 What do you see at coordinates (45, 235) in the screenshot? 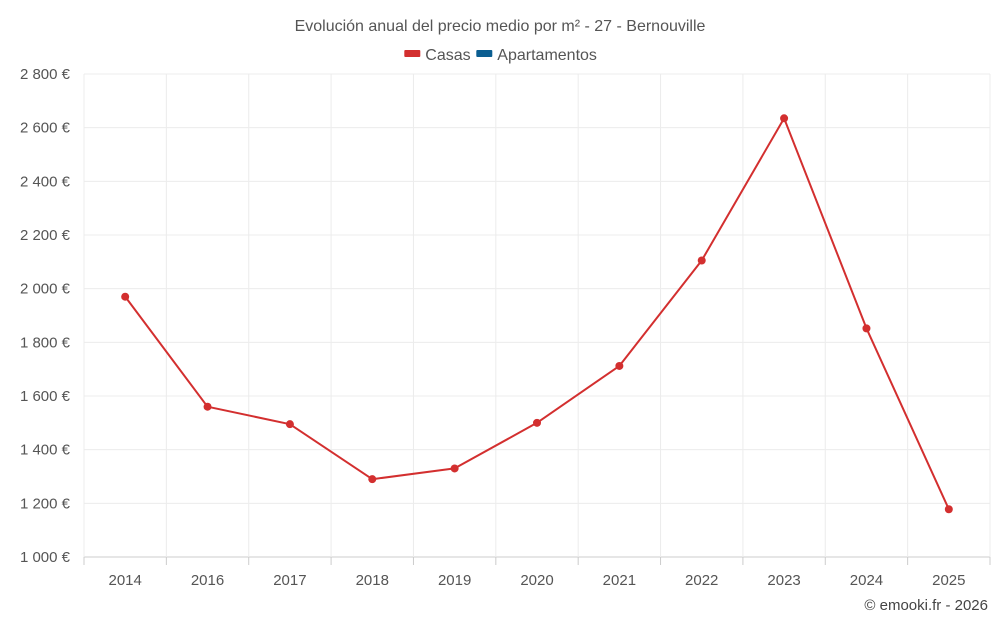
I see `y-tick-label: 2 200 €` at bounding box center [45, 235].